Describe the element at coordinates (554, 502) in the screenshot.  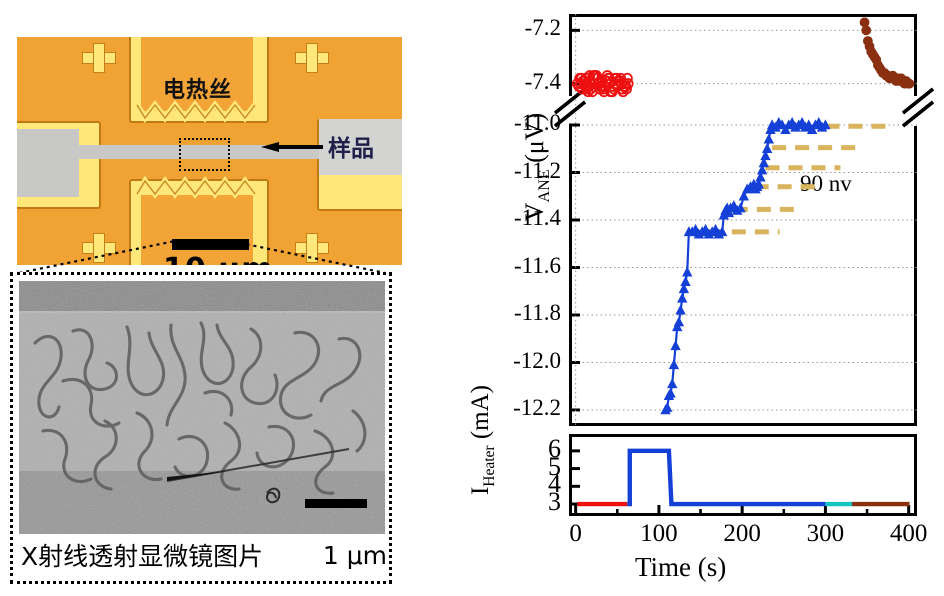
I see `y-tick-label-iheater: 3` at that location.